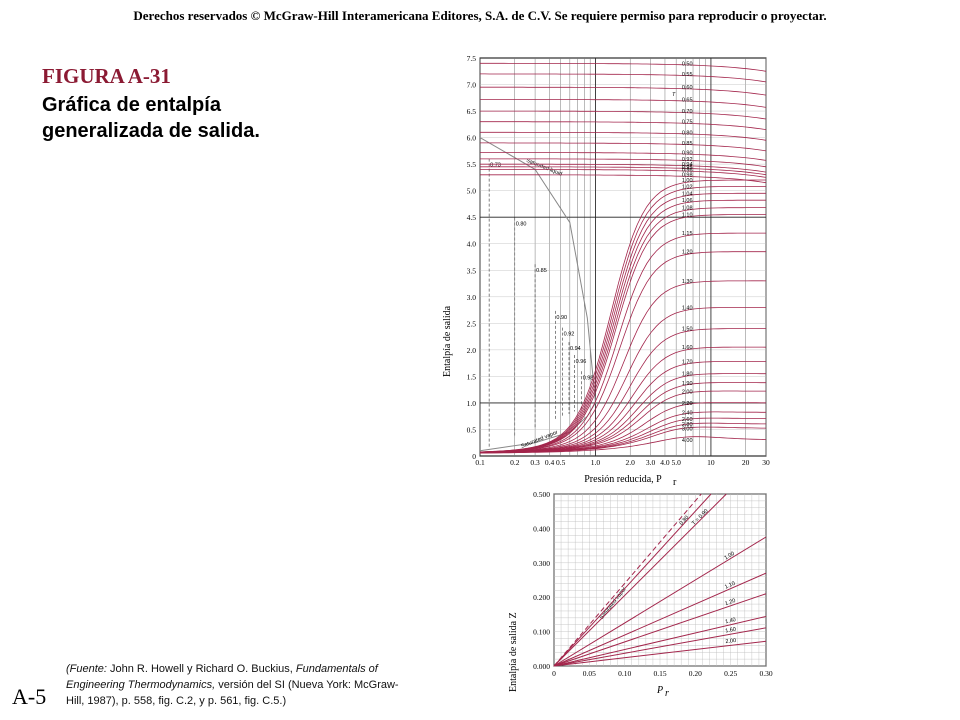  What do you see at coordinates (687, 160) in the screenshot?
I see `isotherm-label: 0.92` at bounding box center [687, 160].